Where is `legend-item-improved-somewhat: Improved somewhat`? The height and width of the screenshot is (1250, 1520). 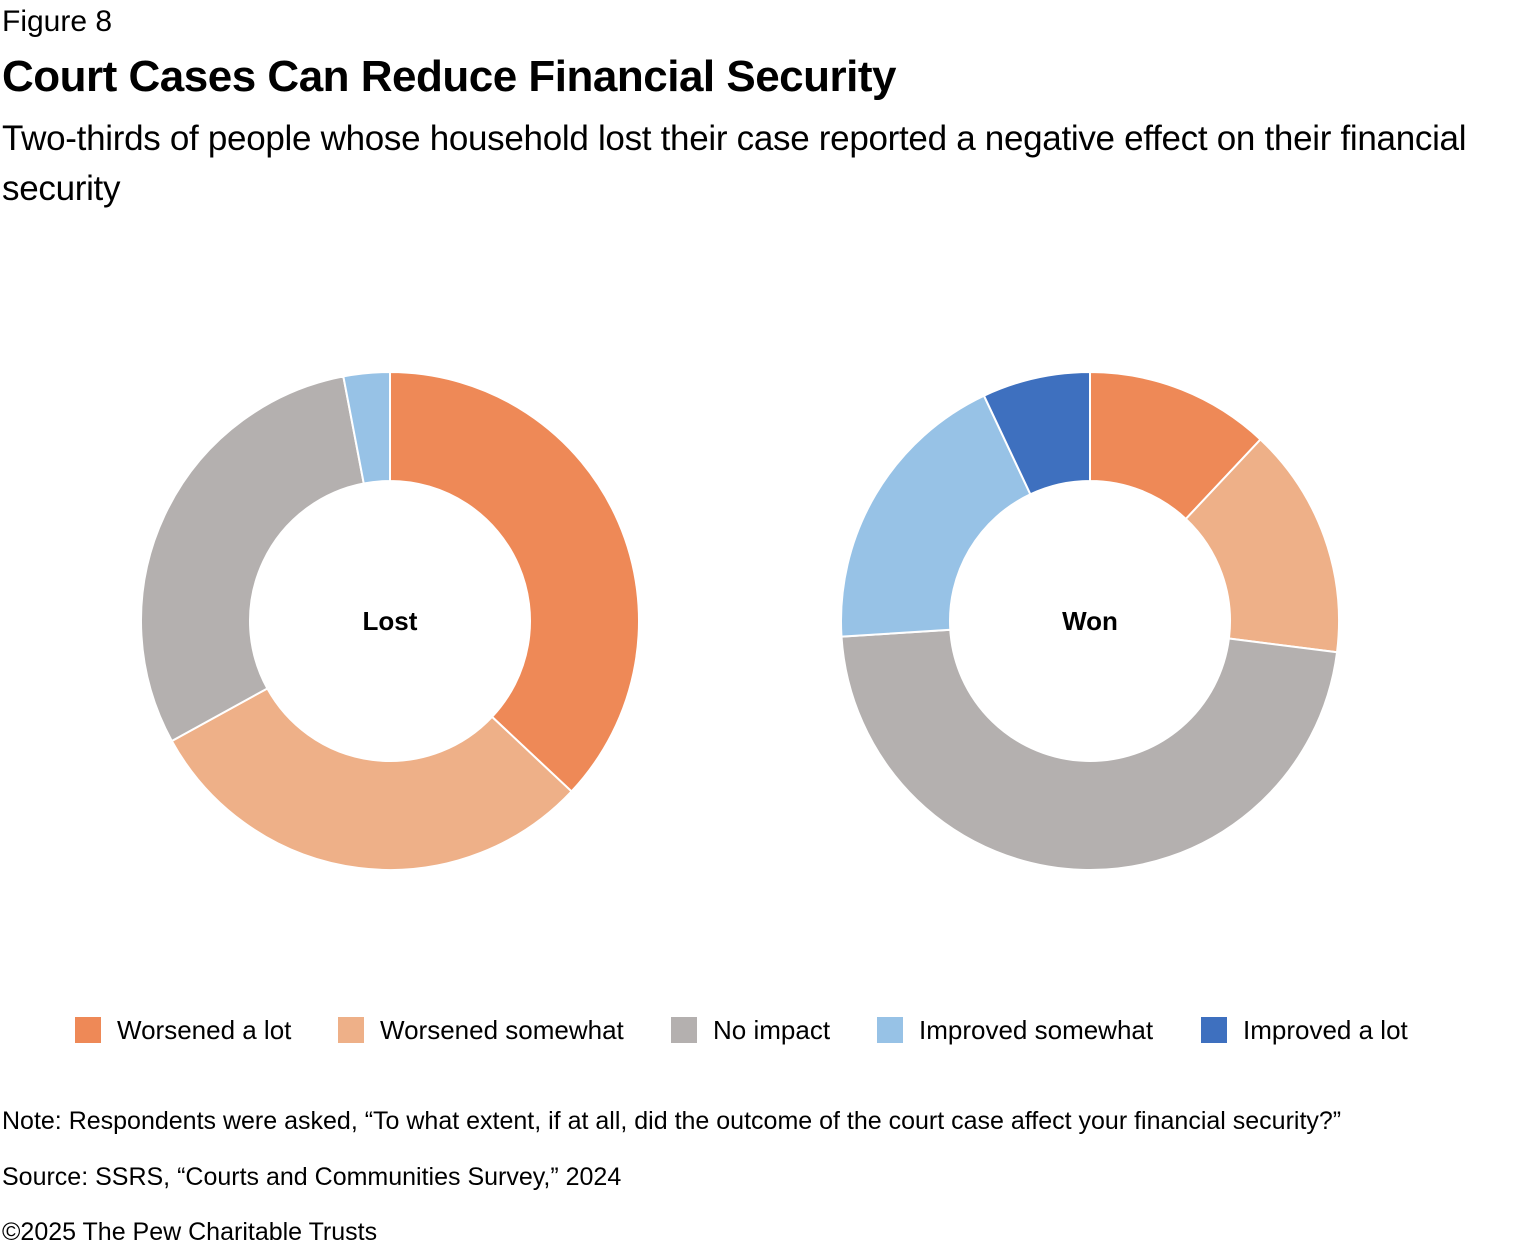
legend-item-improved-somewhat: Improved somewhat is located at coordinates (1015, 1030).